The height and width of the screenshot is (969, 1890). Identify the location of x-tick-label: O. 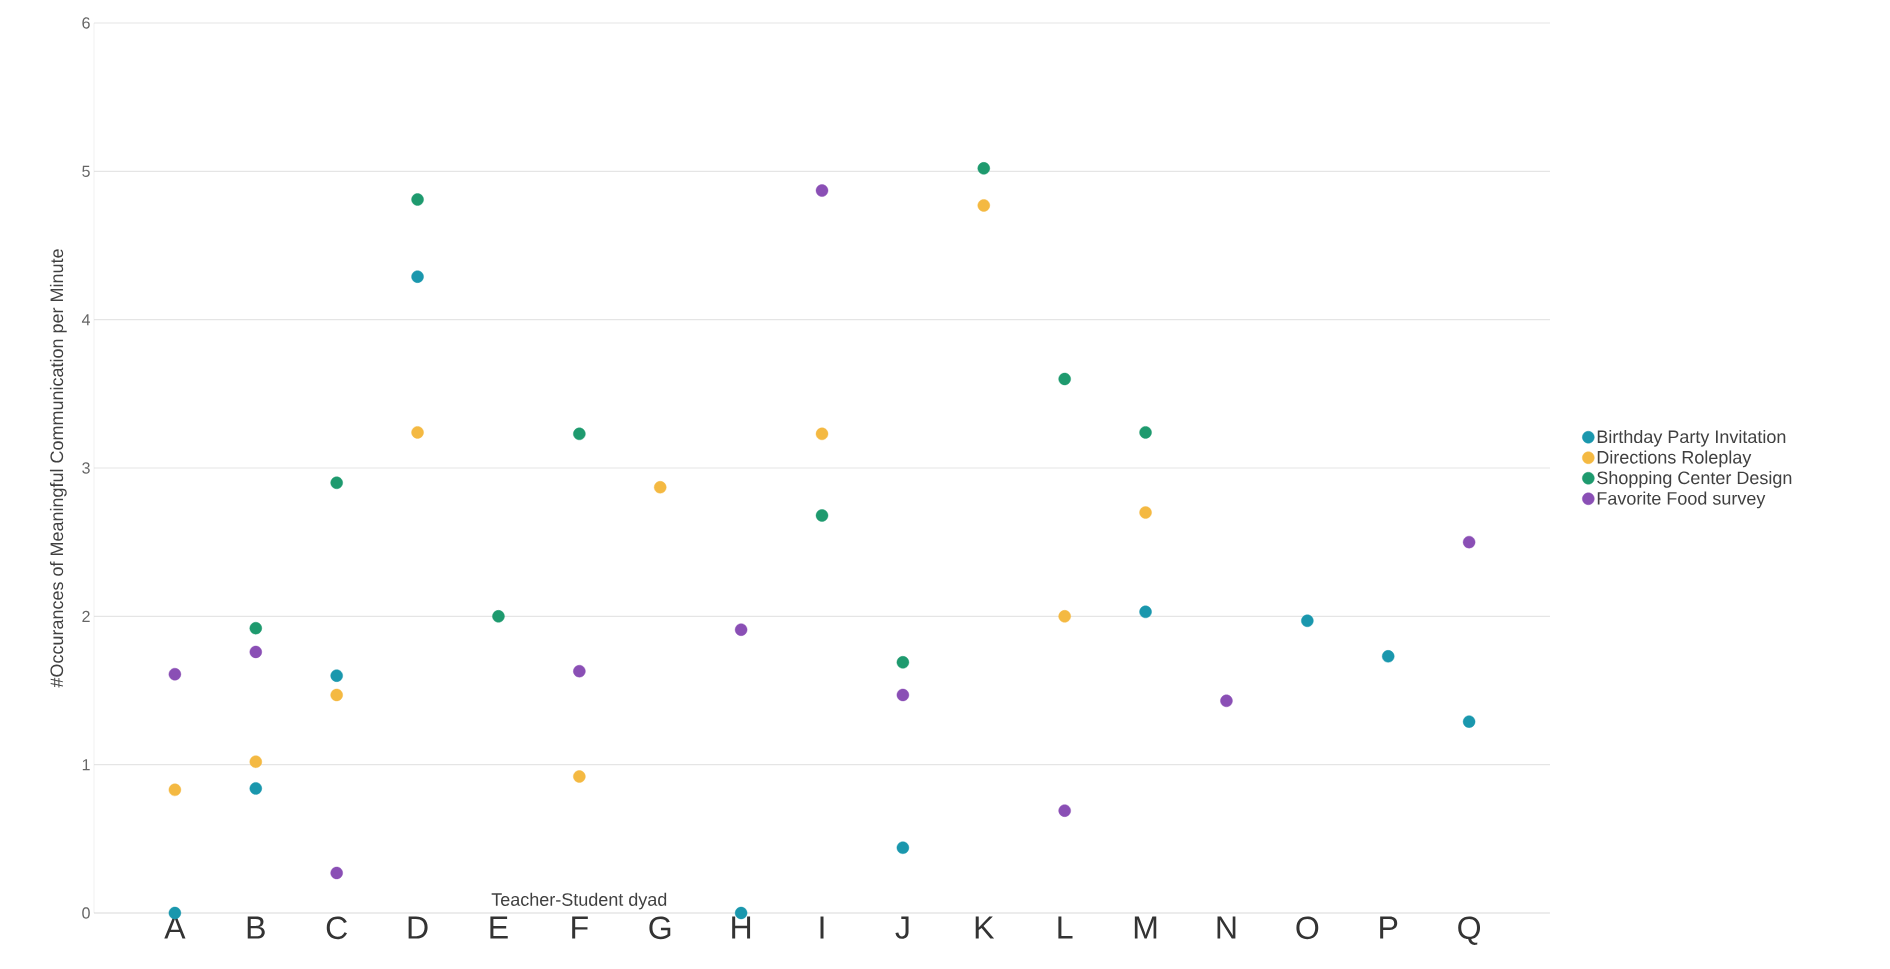
(1307, 928).